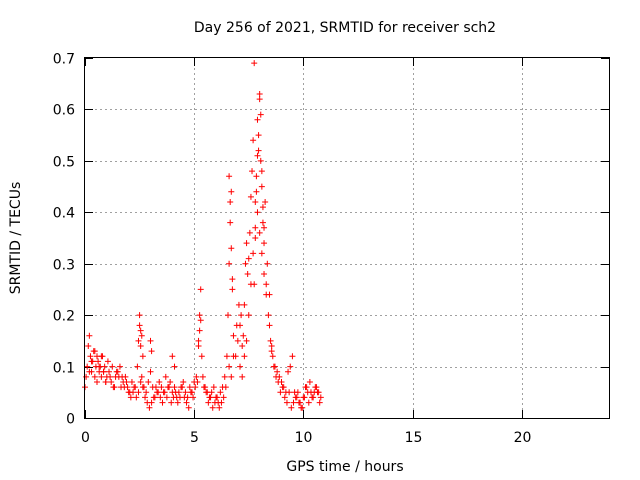 The image size is (640, 480). What do you see at coordinates (16, 238) in the screenshot?
I see `y-axis-label: SRMTID / TECUs` at bounding box center [16, 238].